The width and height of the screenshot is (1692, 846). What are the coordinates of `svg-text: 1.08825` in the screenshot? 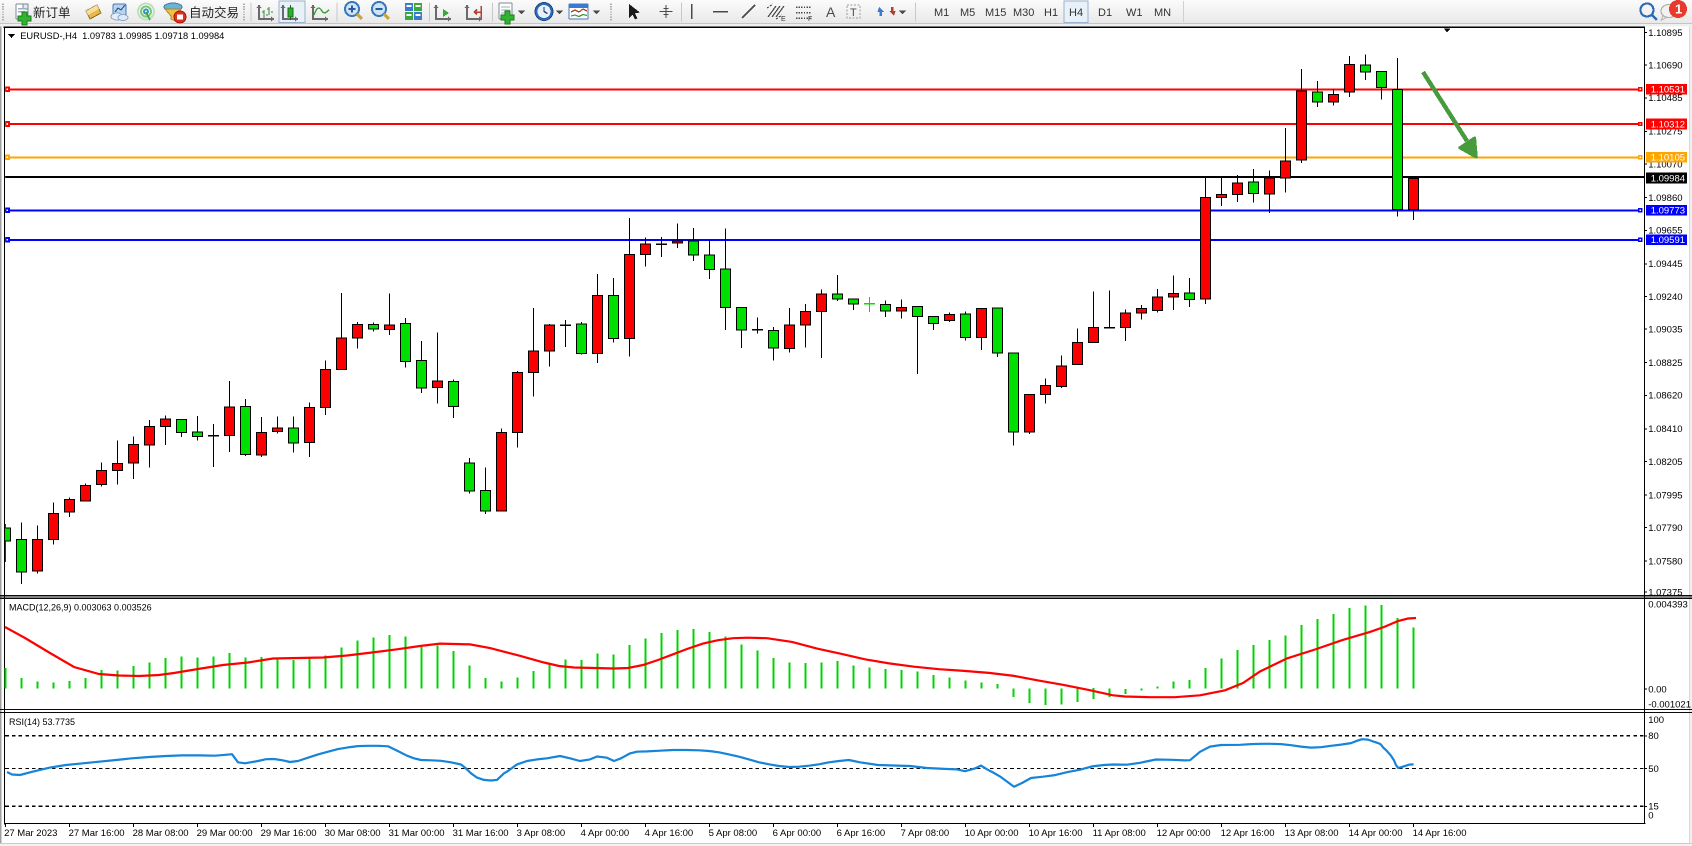 It's located at (1665, 363).